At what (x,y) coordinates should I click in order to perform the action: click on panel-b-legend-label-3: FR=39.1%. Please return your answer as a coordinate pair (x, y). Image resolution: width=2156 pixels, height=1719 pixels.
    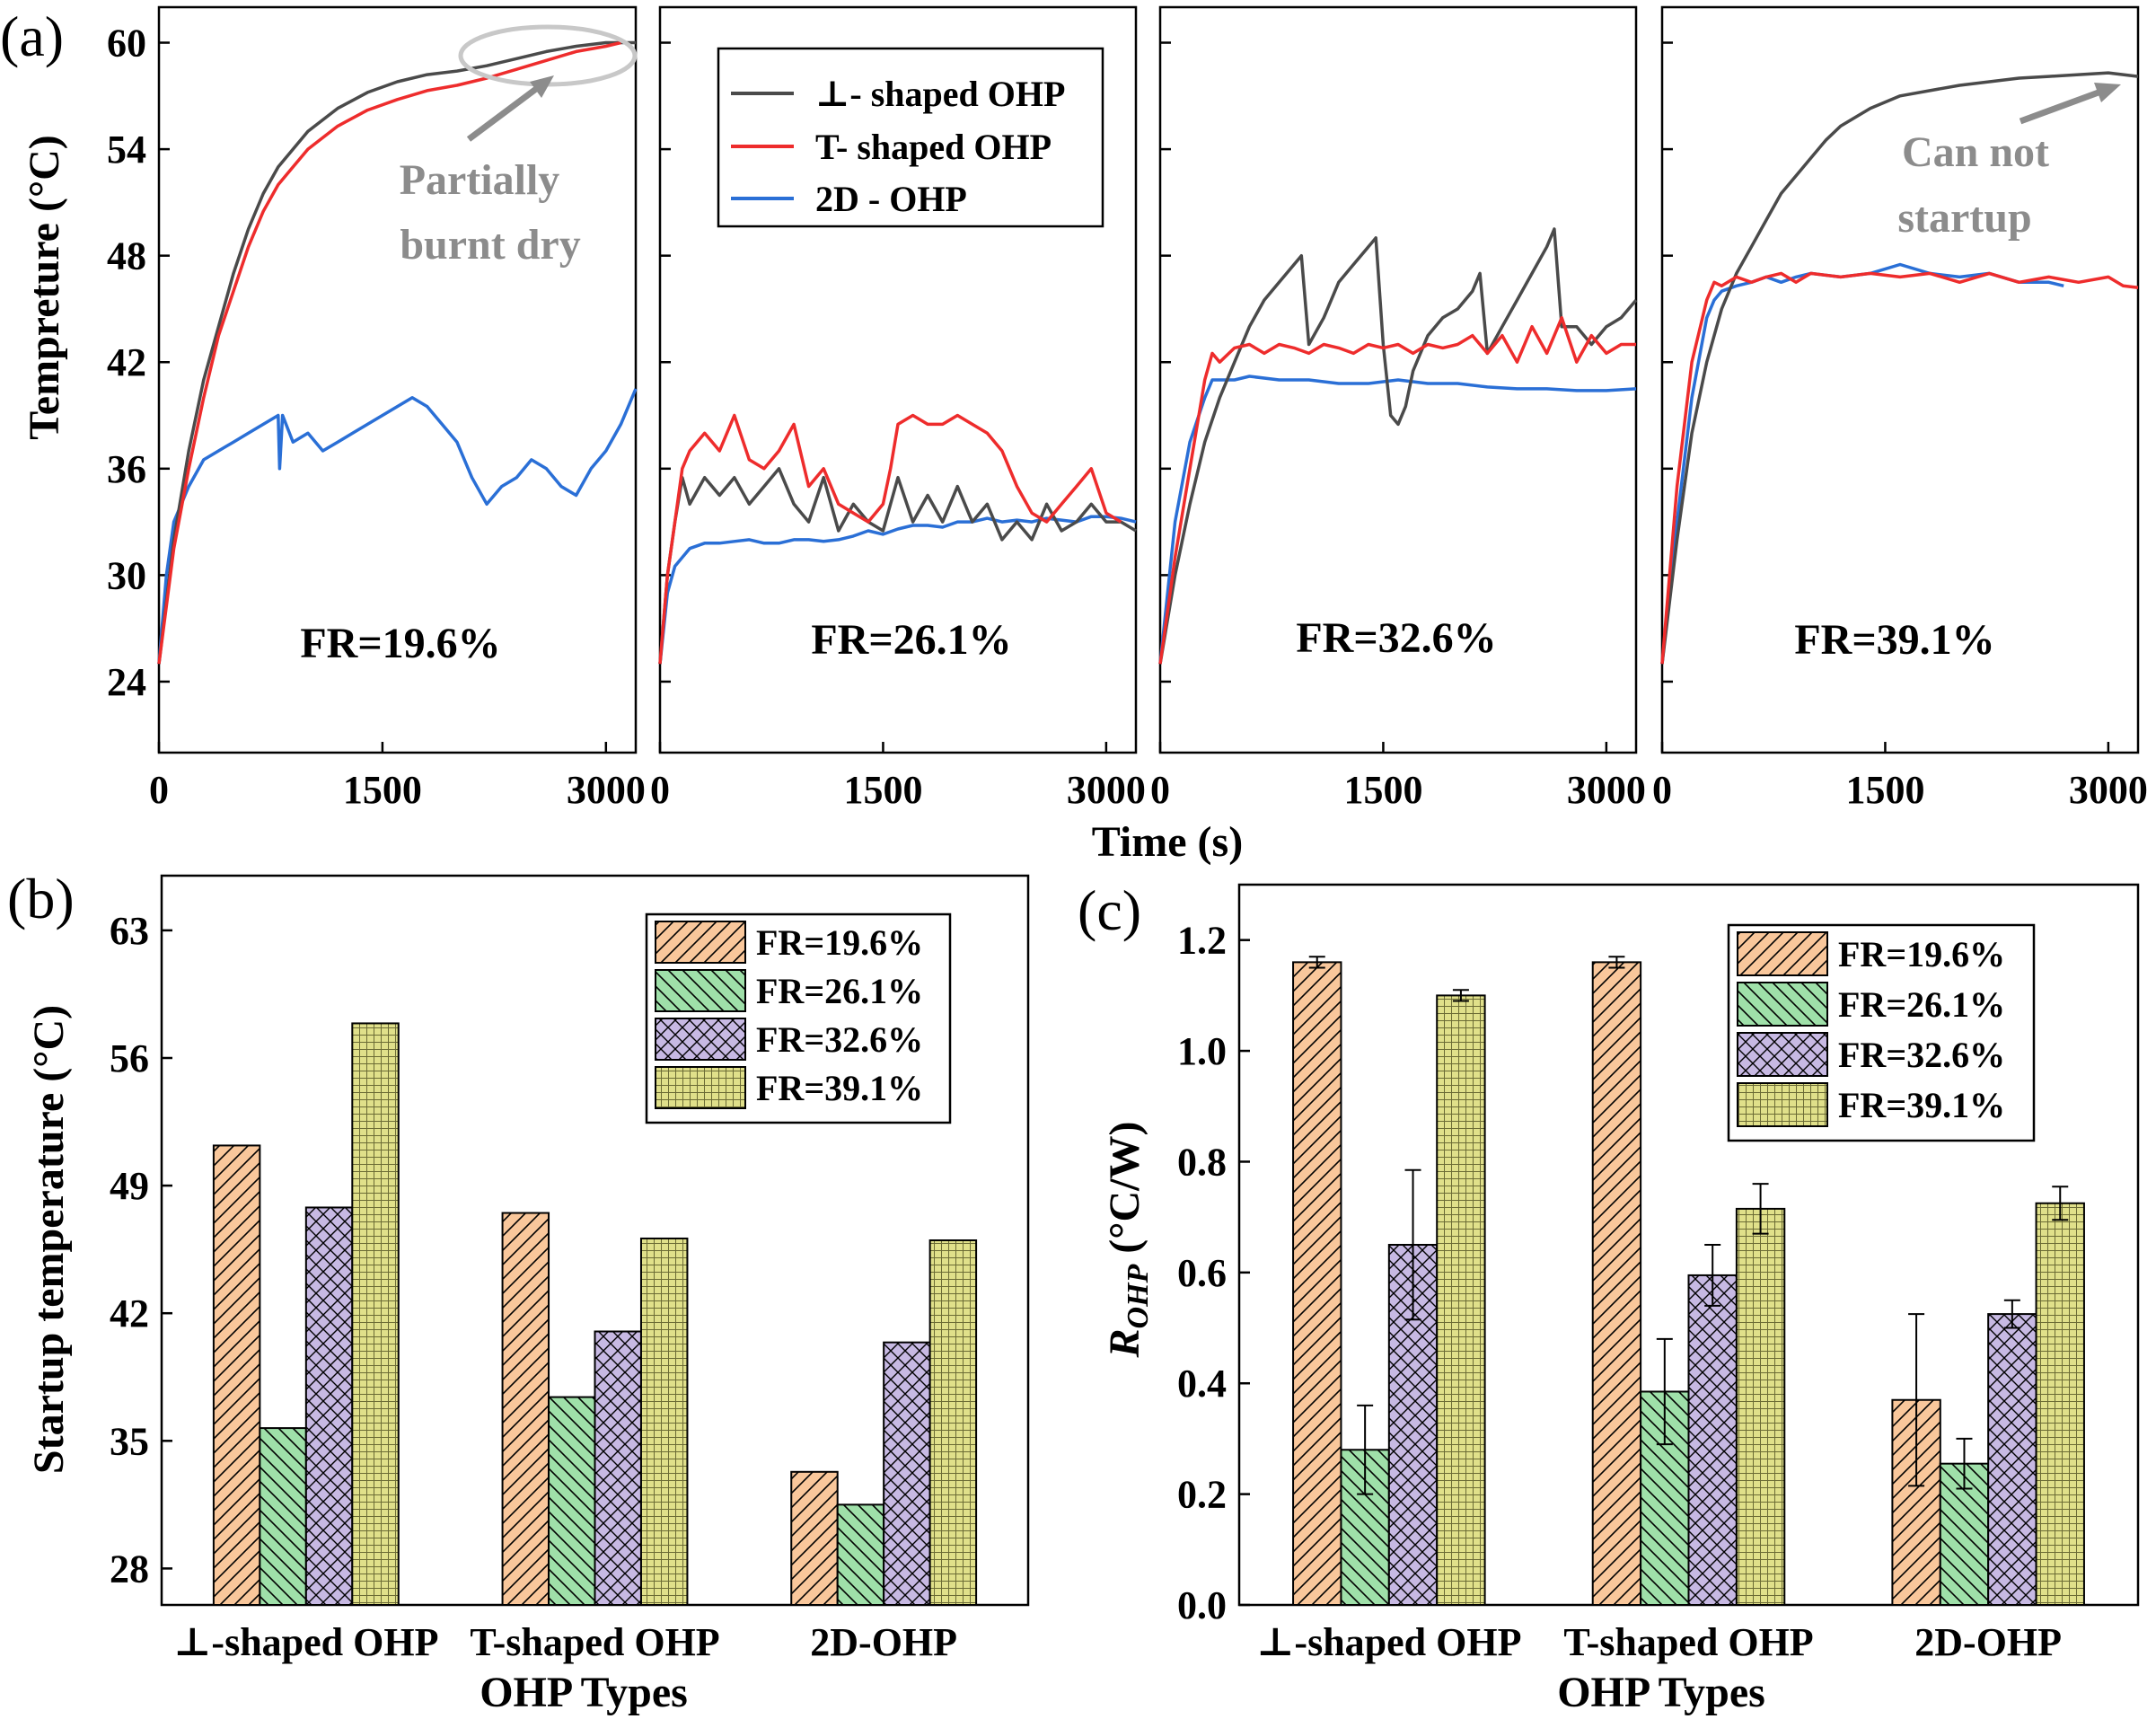
    Looking at the image, I should click on (839, 1088).